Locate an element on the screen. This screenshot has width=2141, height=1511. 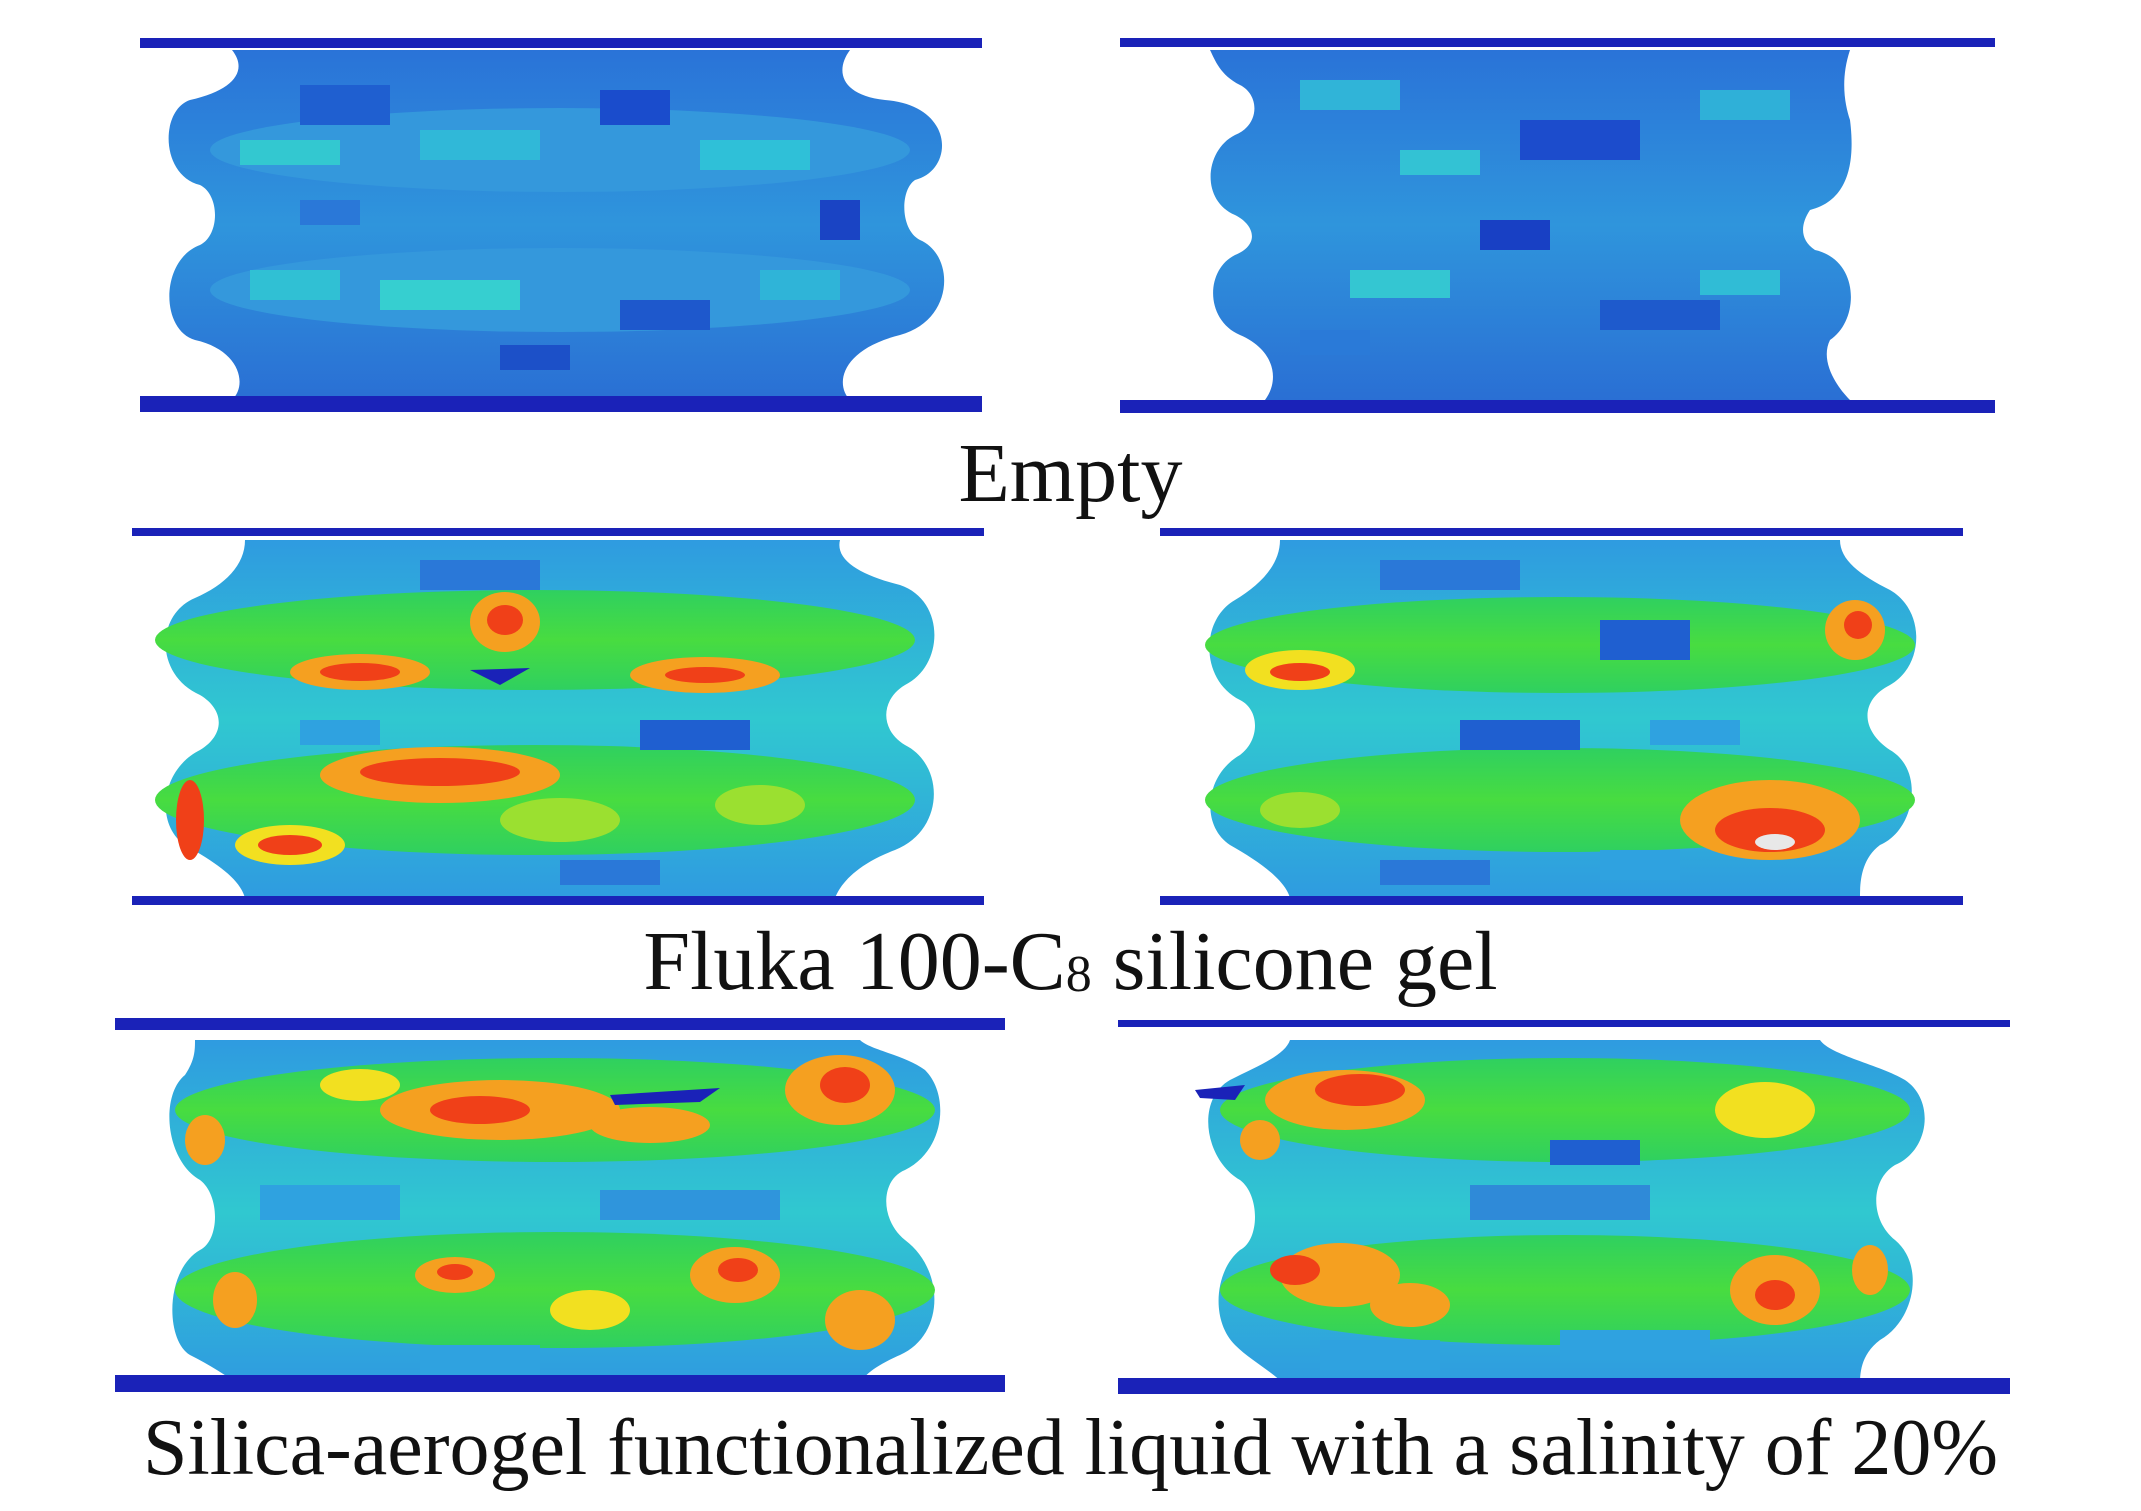
model-aerogel-right is located at coordinates (1564, 1207).